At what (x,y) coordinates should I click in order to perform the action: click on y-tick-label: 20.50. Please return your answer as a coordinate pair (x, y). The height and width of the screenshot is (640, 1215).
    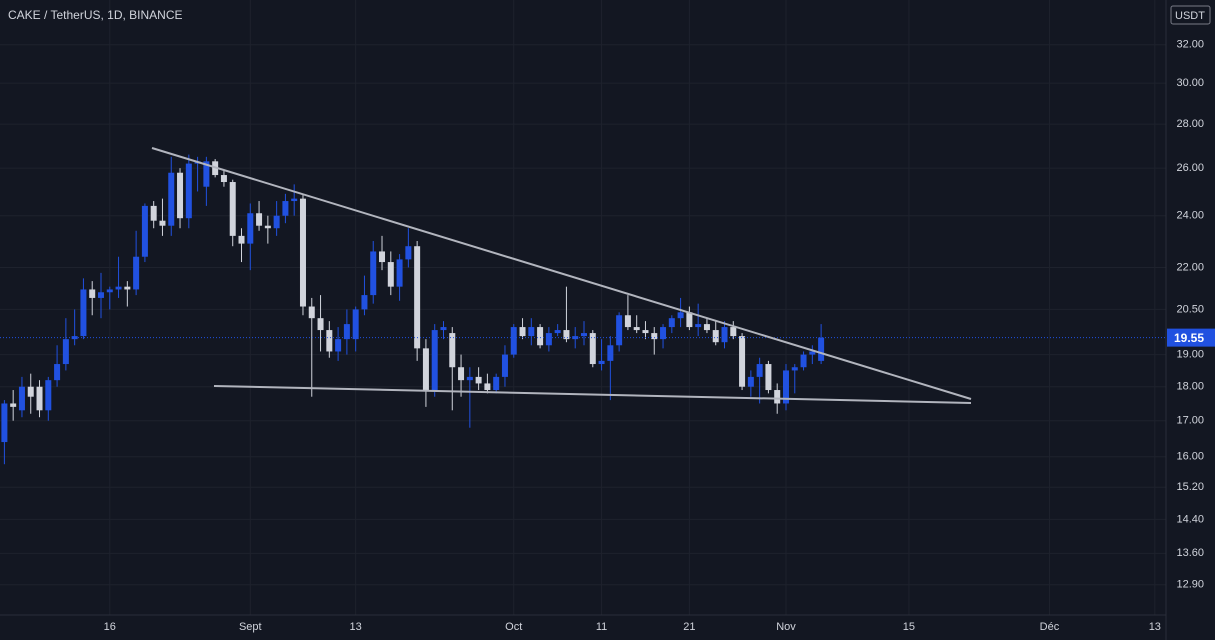
    Looking at the image, I should click on (1190, 309).